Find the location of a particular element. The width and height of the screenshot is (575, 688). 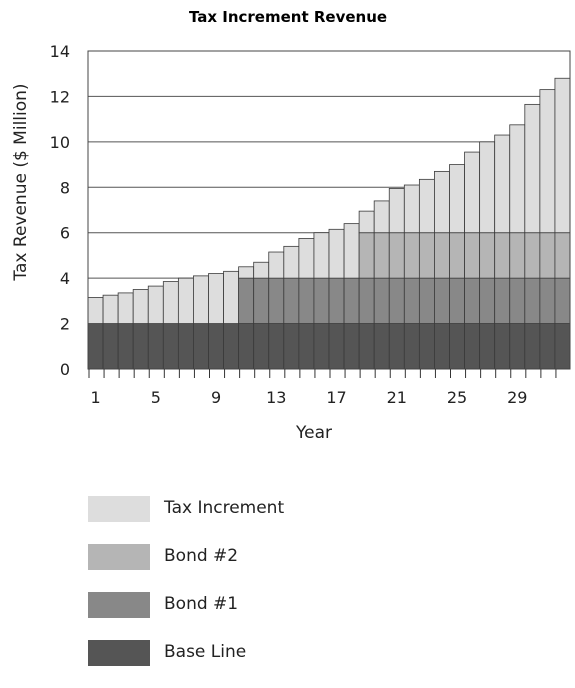

y-tick-label: 14 is located at coordinates (60, 51).